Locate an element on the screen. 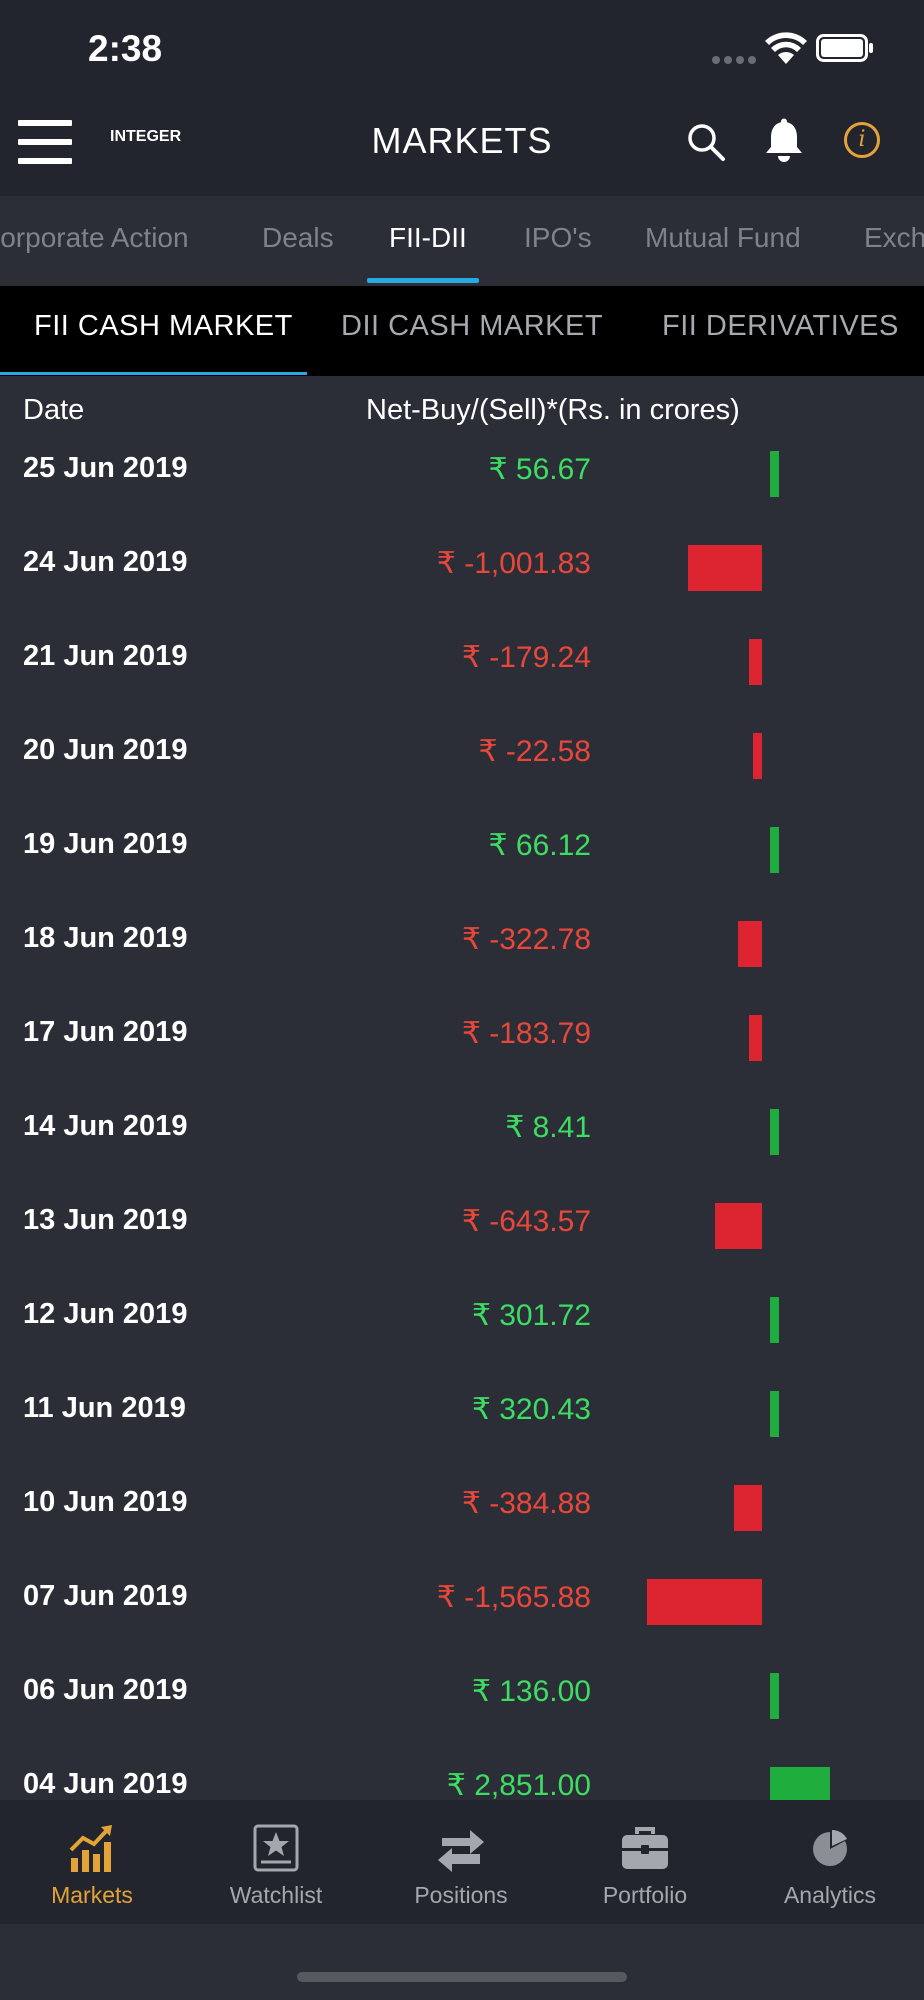 This screenshot has height=2000, width=924. home-indicator-area is located at coordinates (462, 1962).